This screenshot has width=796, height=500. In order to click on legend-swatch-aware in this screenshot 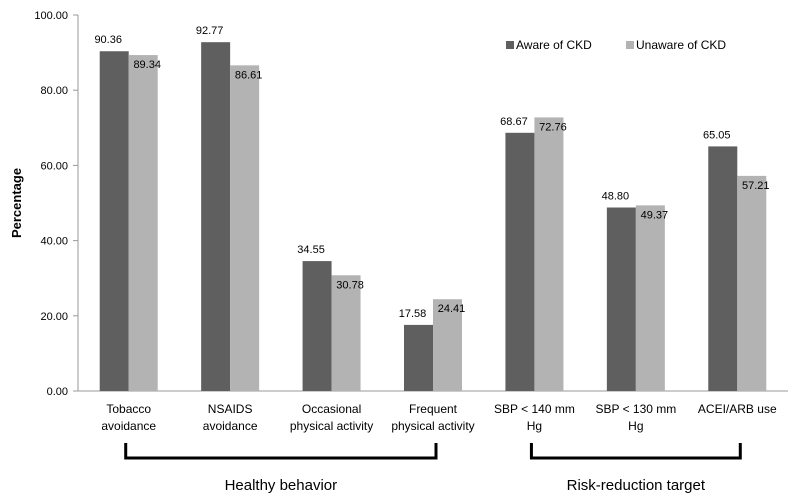, I will do `click(510, 45)`.